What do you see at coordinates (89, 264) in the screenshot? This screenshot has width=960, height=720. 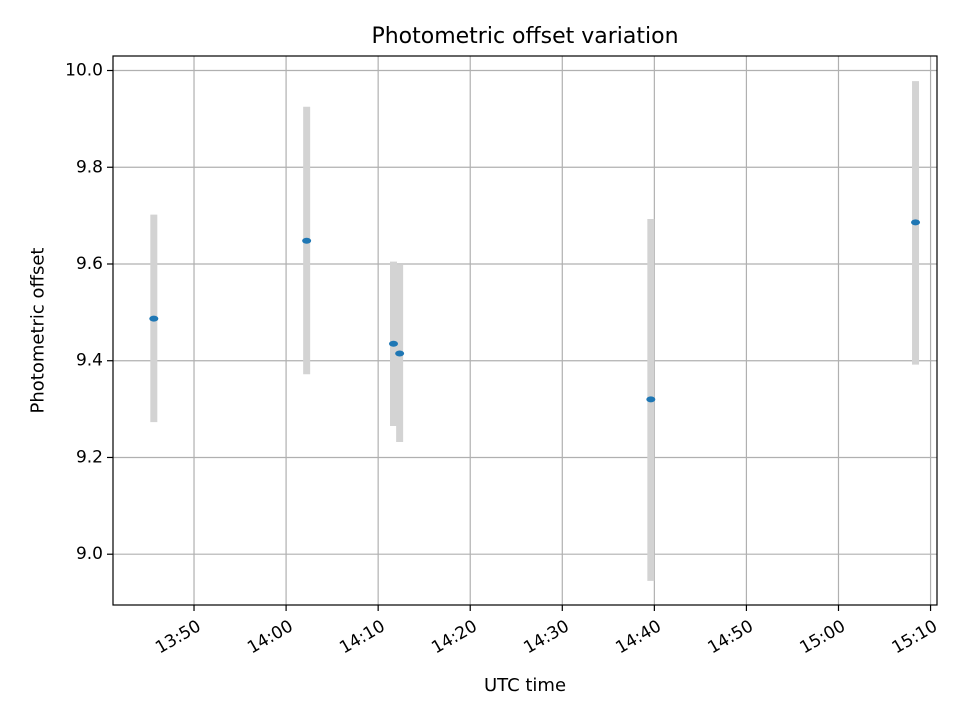 I see `y-tick-label: 9.6` at bounding box center [89, 264].